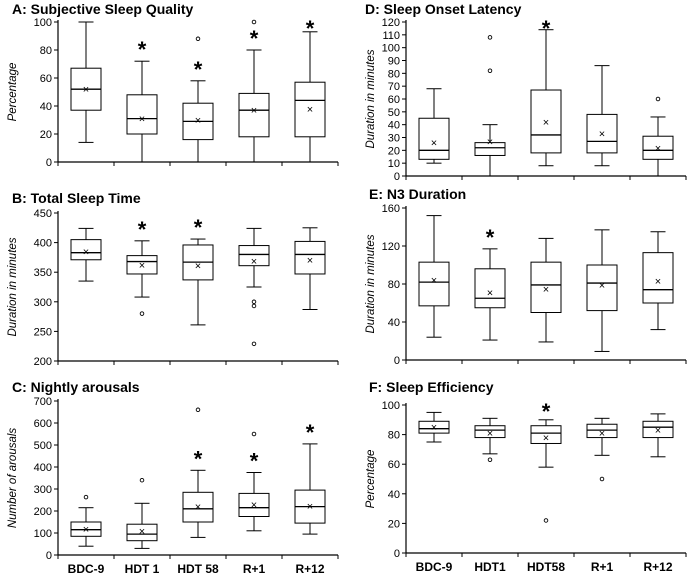 The image size is (700, 581). Describe the element at coordinates (43, 446) in the screenshot. I see `y-tick-label: 500` at that location.